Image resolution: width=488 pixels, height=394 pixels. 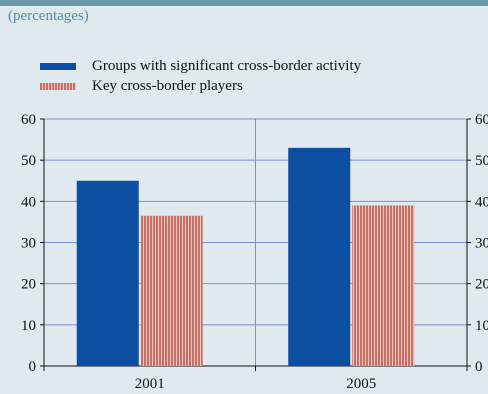 What do you see at coordinates (319, 256) in the screenshot?
I see `bar-series-1-2005` at bounding box center [319, 256].